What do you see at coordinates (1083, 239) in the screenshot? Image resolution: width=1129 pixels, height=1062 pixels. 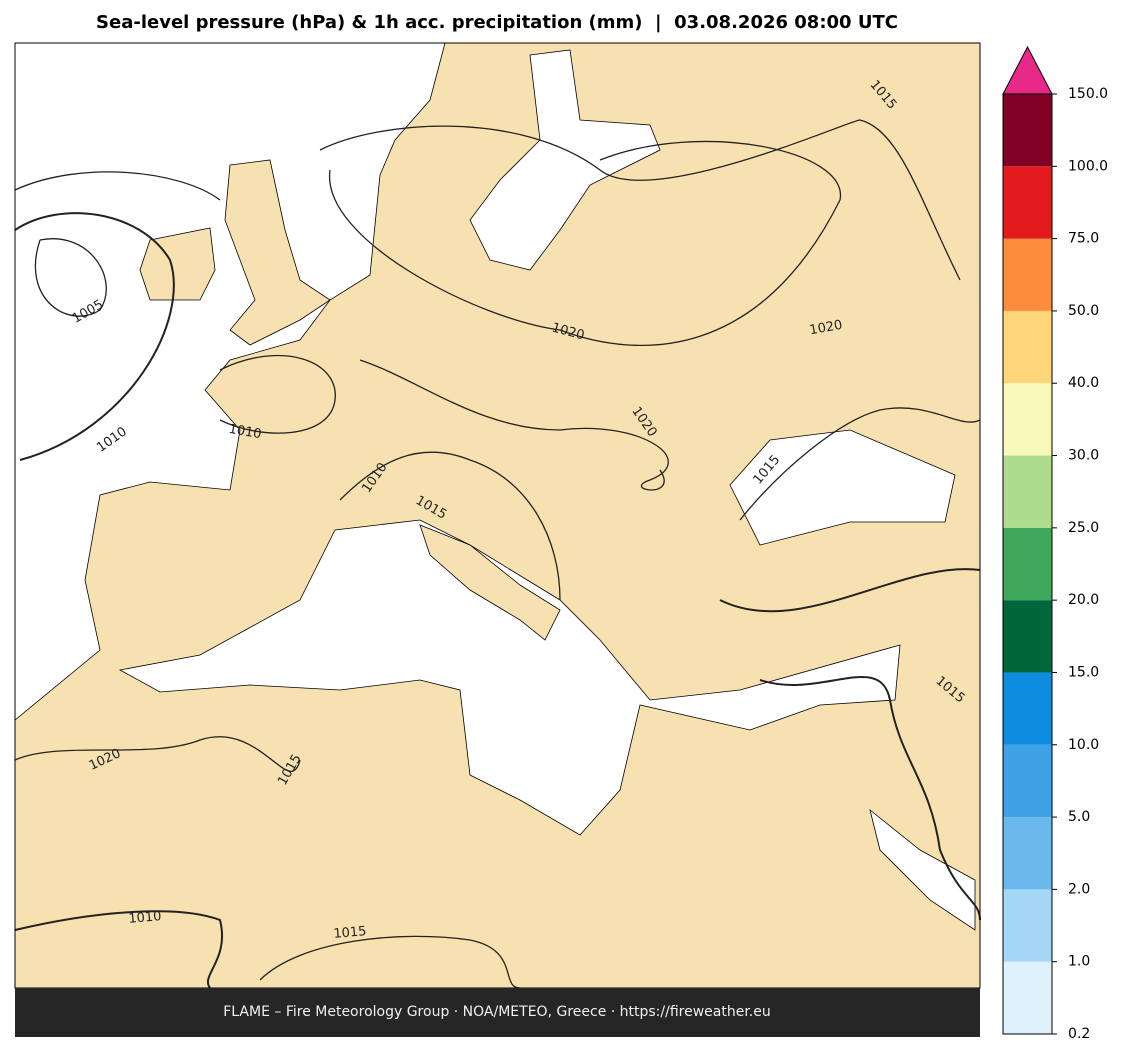 I see `colorbar-tick-label: 75.0` at bounding box center [1083, 239].